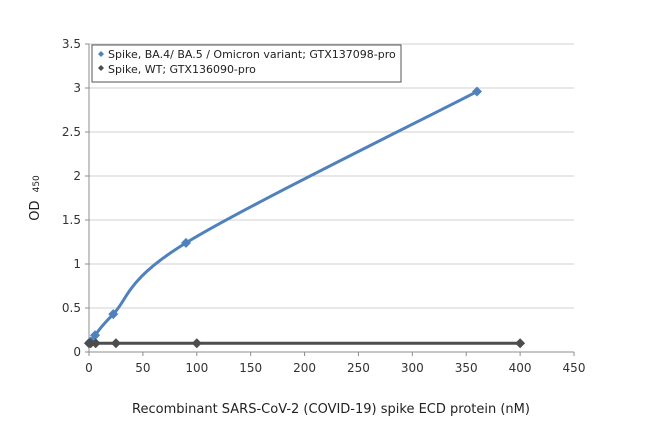 Image resolution: width=650 pixels, height=427 pixels. Describe the element at coordinates (35, 211) in the screenshot. I see `y-axis-title-main: OD` at that location.